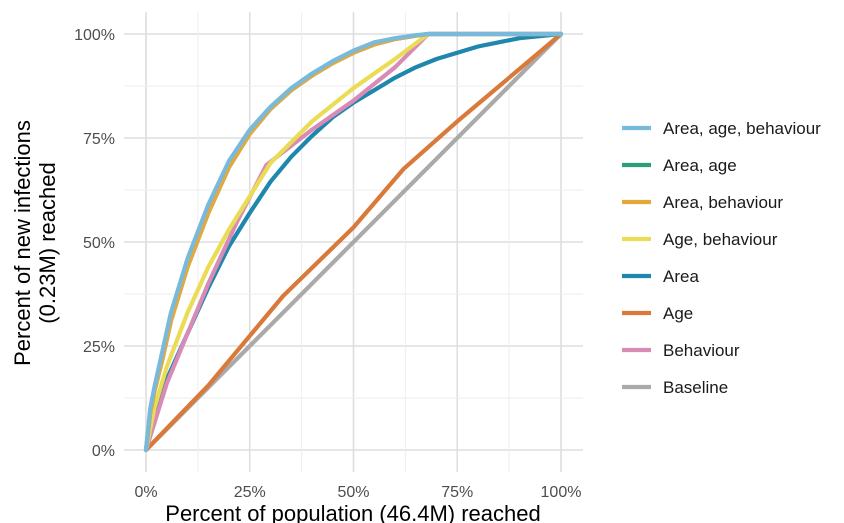 This screenshot has width=844, height=523. What do you see at coordinates (561, 492) in the screenshot?
I see `x-tick-label: 100%` at bounding box center [561, 492].